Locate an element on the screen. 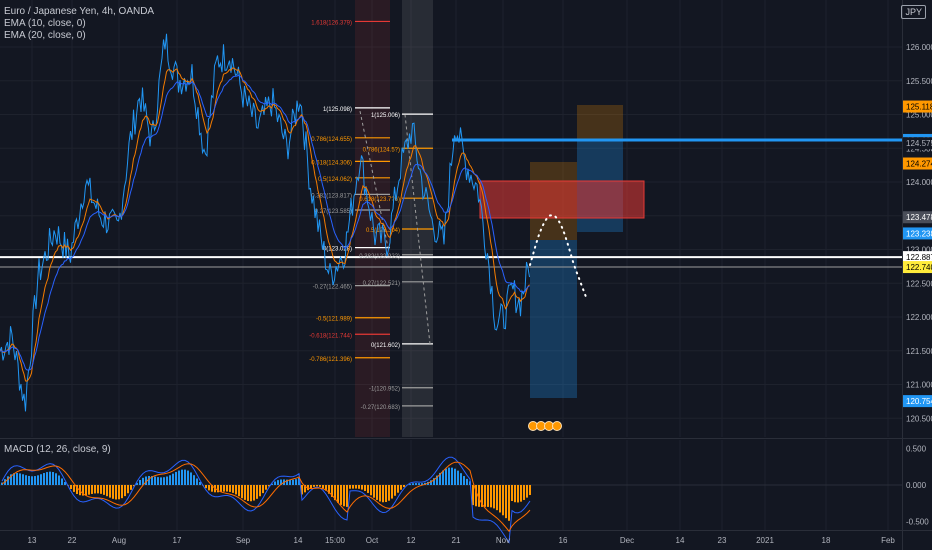  time-tick-label: 12 is located at coordinates (411, 540).